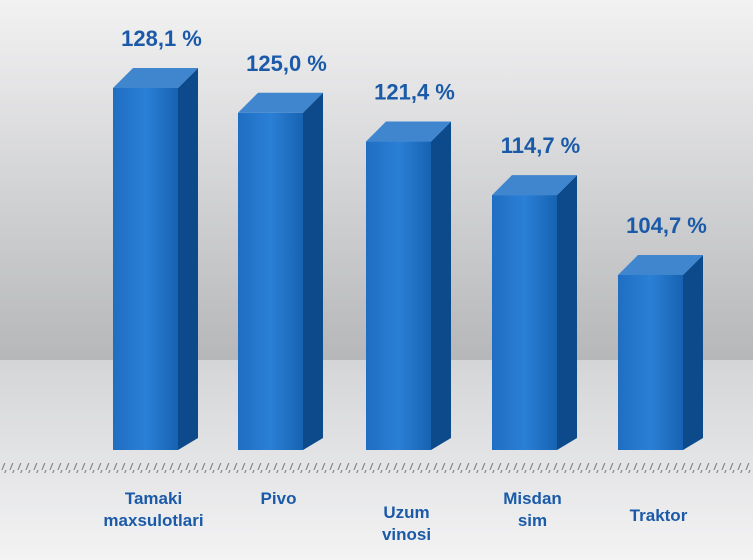  I want to click on ruler, so click(376, 468).